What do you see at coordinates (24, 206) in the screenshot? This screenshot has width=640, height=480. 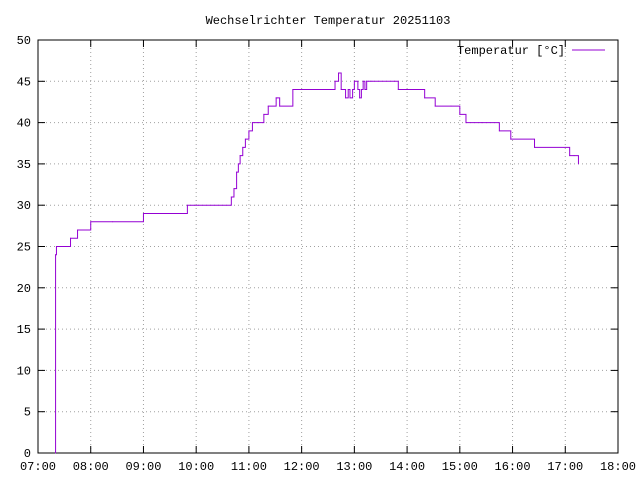 I see `y-tick-label: 30` at bounding box center [24, 206].